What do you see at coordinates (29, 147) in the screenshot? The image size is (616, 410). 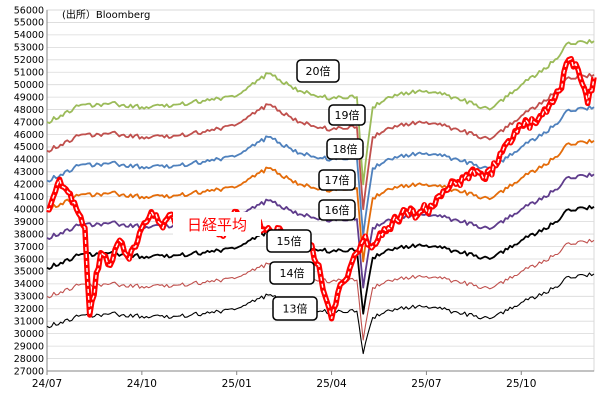 I see `y-tick-label: 45000` at bounding box center [29, 147].